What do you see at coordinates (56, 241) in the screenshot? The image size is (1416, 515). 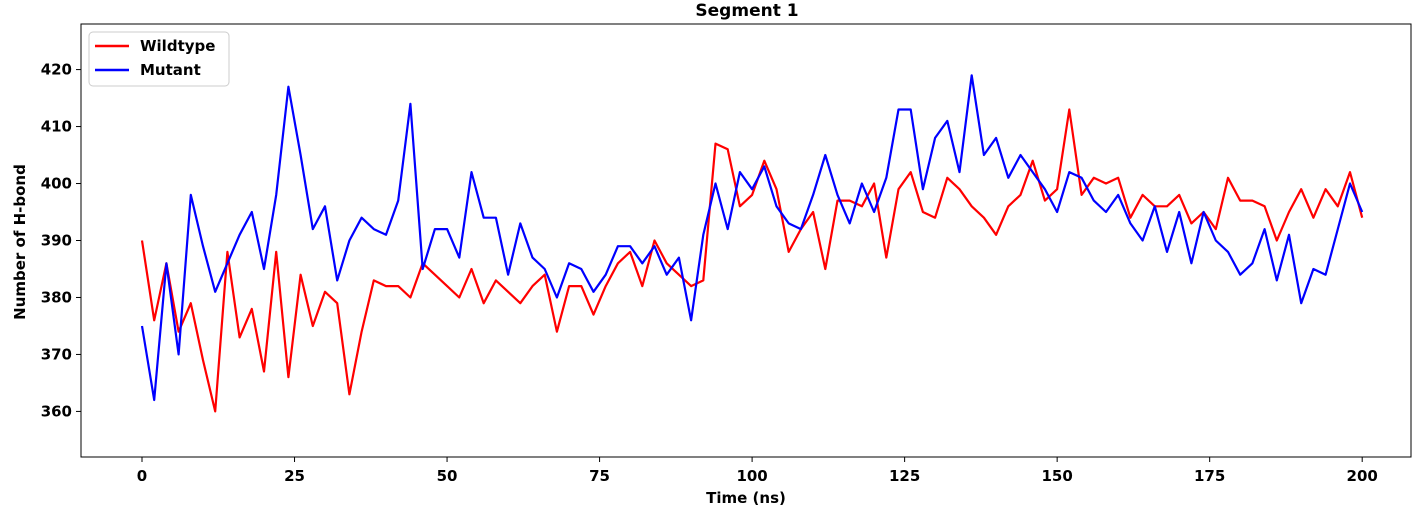 I see `y-tick-label: 390` at bounding box center [56, 241].